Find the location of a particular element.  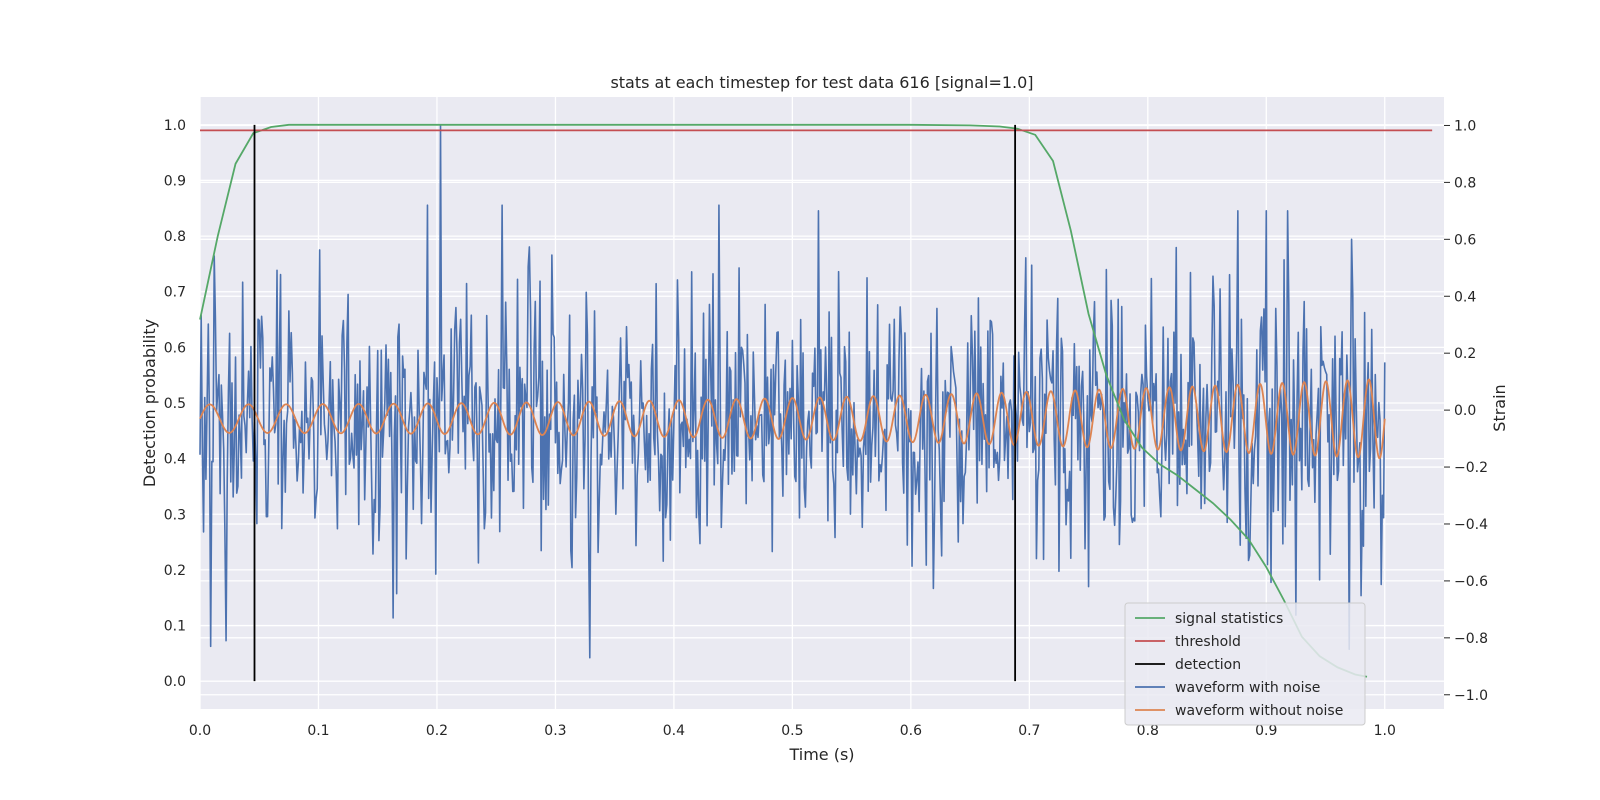

x-axis-label: Time (s) is located at coordinates (821, 754).